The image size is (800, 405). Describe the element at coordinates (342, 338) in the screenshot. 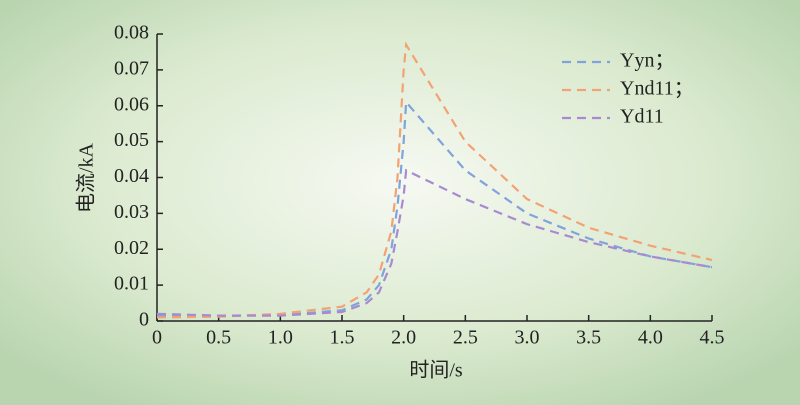

I see `x-tick-label: 1.5` at that location.